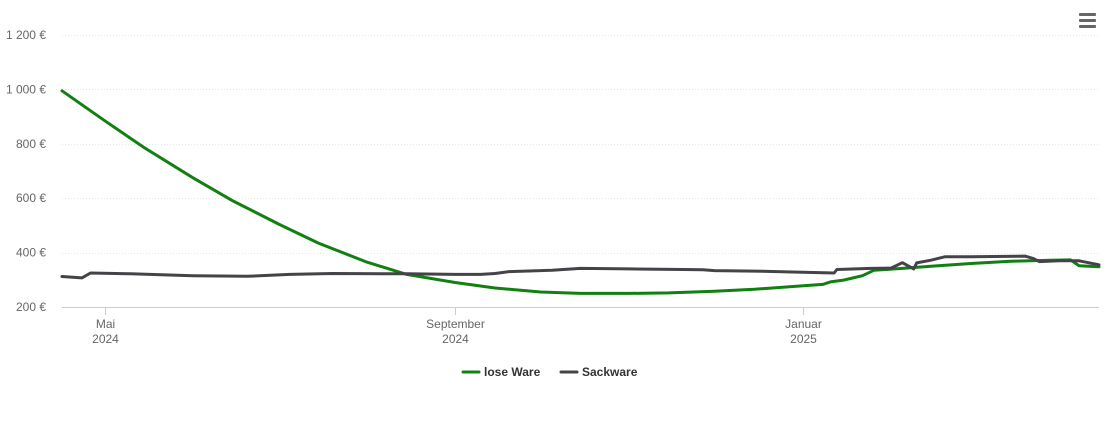  Describe the element at coordinates (31, 307) in the screenshot. I see `y-tick-label: 200 €` at that location.